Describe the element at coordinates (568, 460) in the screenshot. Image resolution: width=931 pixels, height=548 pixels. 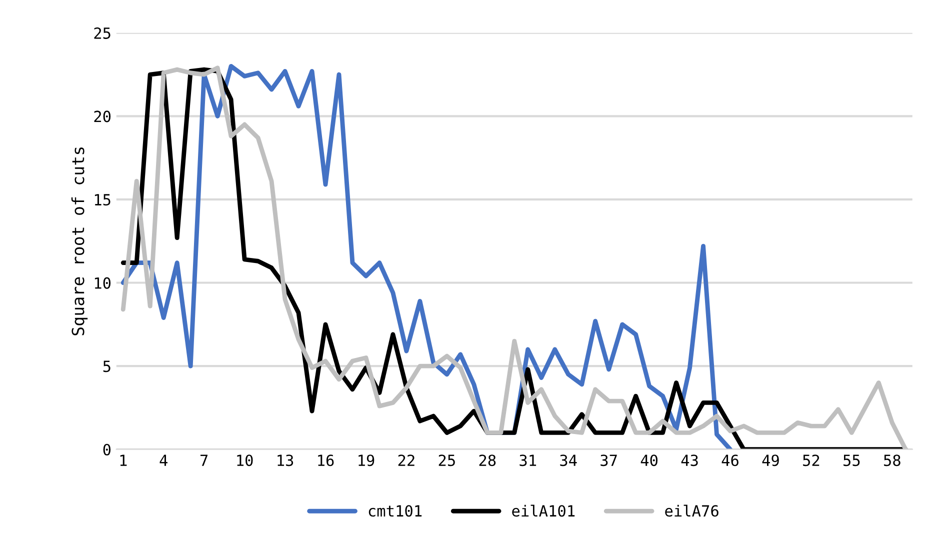
I see `x-tick-label: 34` at that location.